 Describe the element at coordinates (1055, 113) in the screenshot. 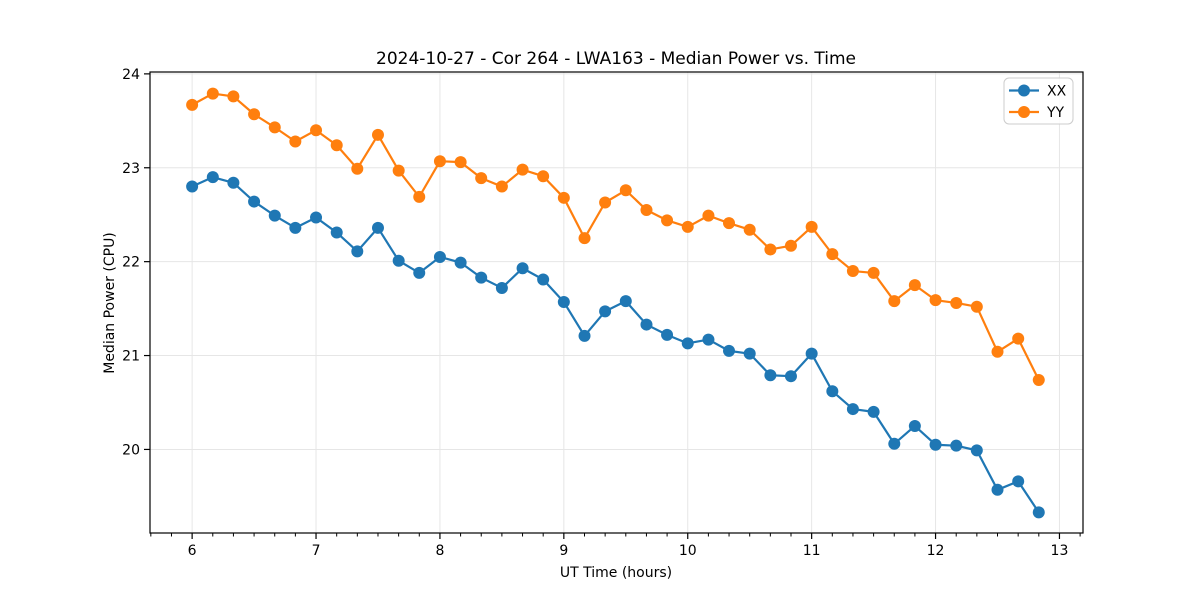

I see `legend-label-yy: YY` at that location.